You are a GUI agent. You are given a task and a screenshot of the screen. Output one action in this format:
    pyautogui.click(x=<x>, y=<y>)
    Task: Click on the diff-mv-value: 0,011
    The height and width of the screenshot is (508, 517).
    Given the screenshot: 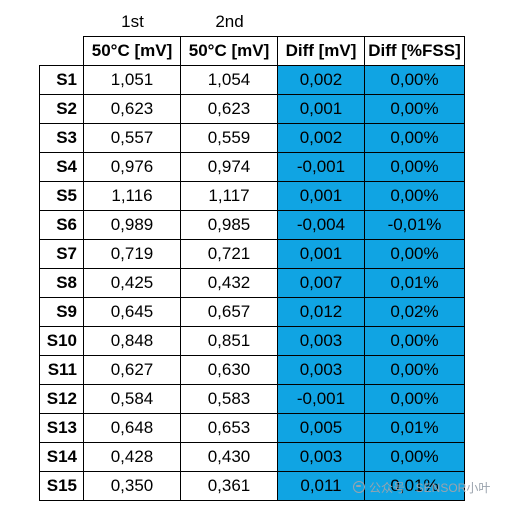 What is the action you would take?
    pyautogui.click(x=321, y=486)
    